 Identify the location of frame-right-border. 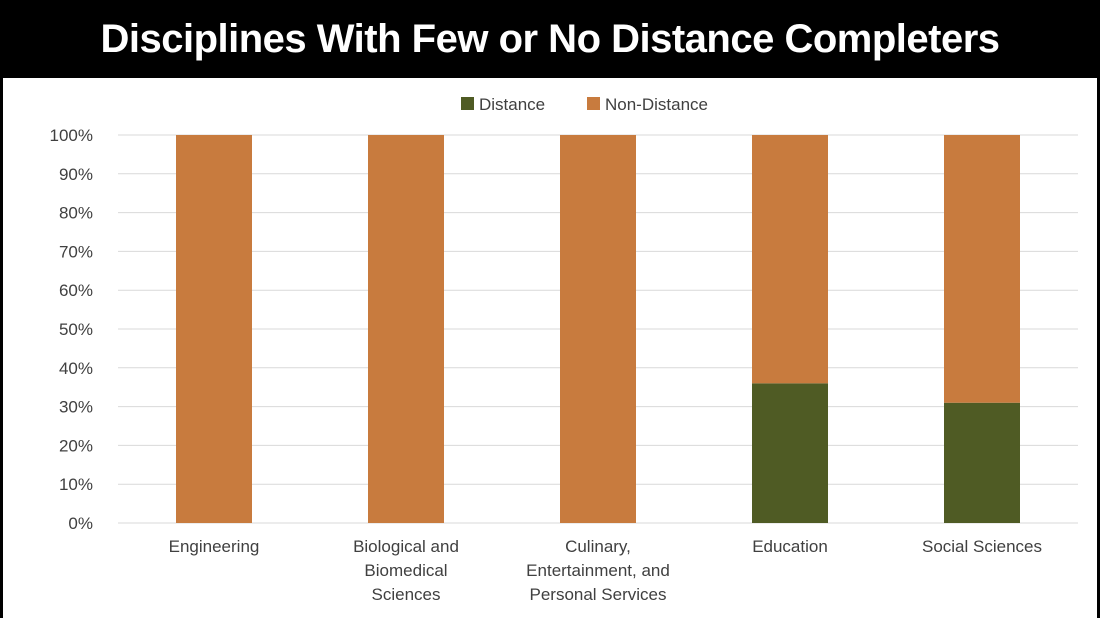
(1098, 348).